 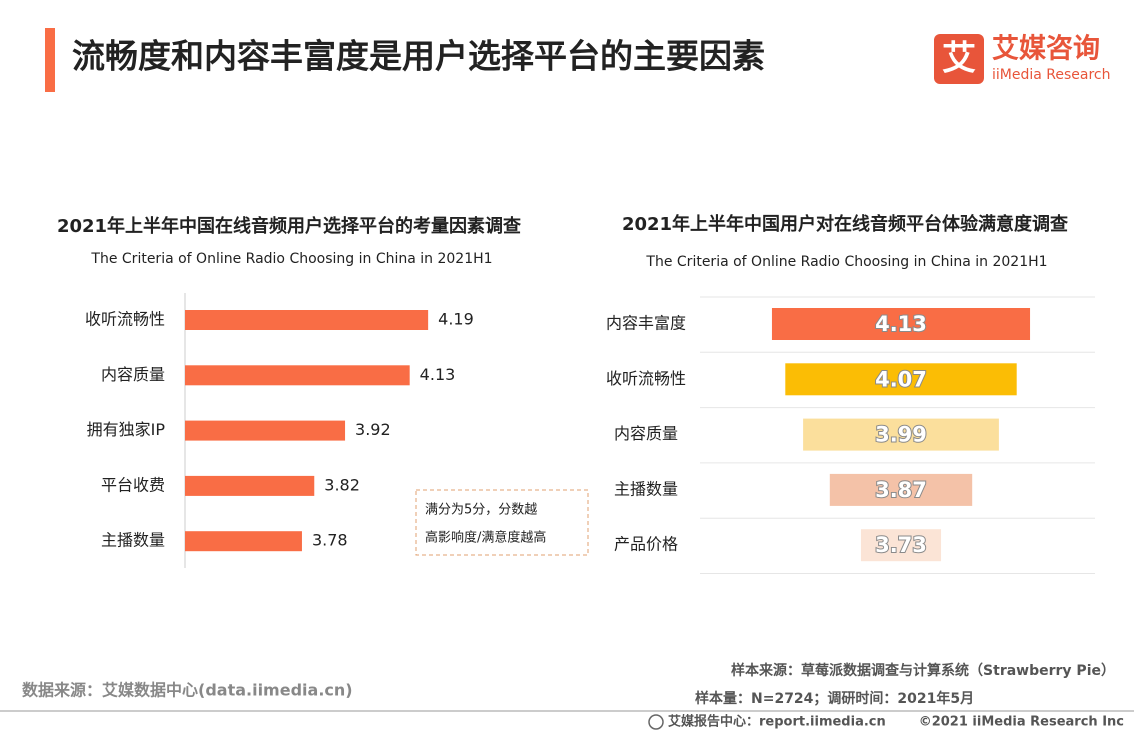 I want to click on logo-en: iiMedia Research, so click(x=1051, y=75).